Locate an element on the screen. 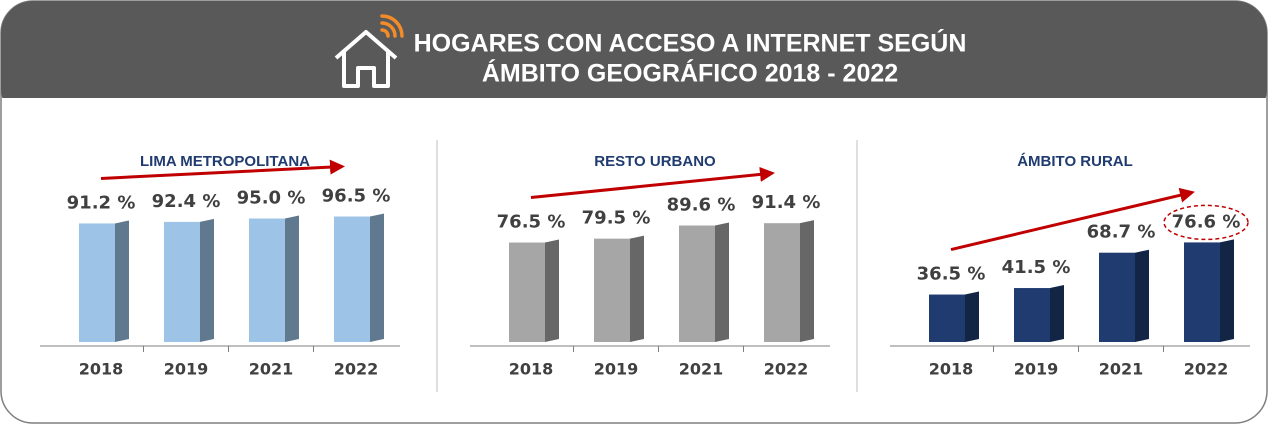 Image resolution: width=1270 pixels, height=426 pixels. value-label: 68.7 % is located at coordinates (1121, 232).